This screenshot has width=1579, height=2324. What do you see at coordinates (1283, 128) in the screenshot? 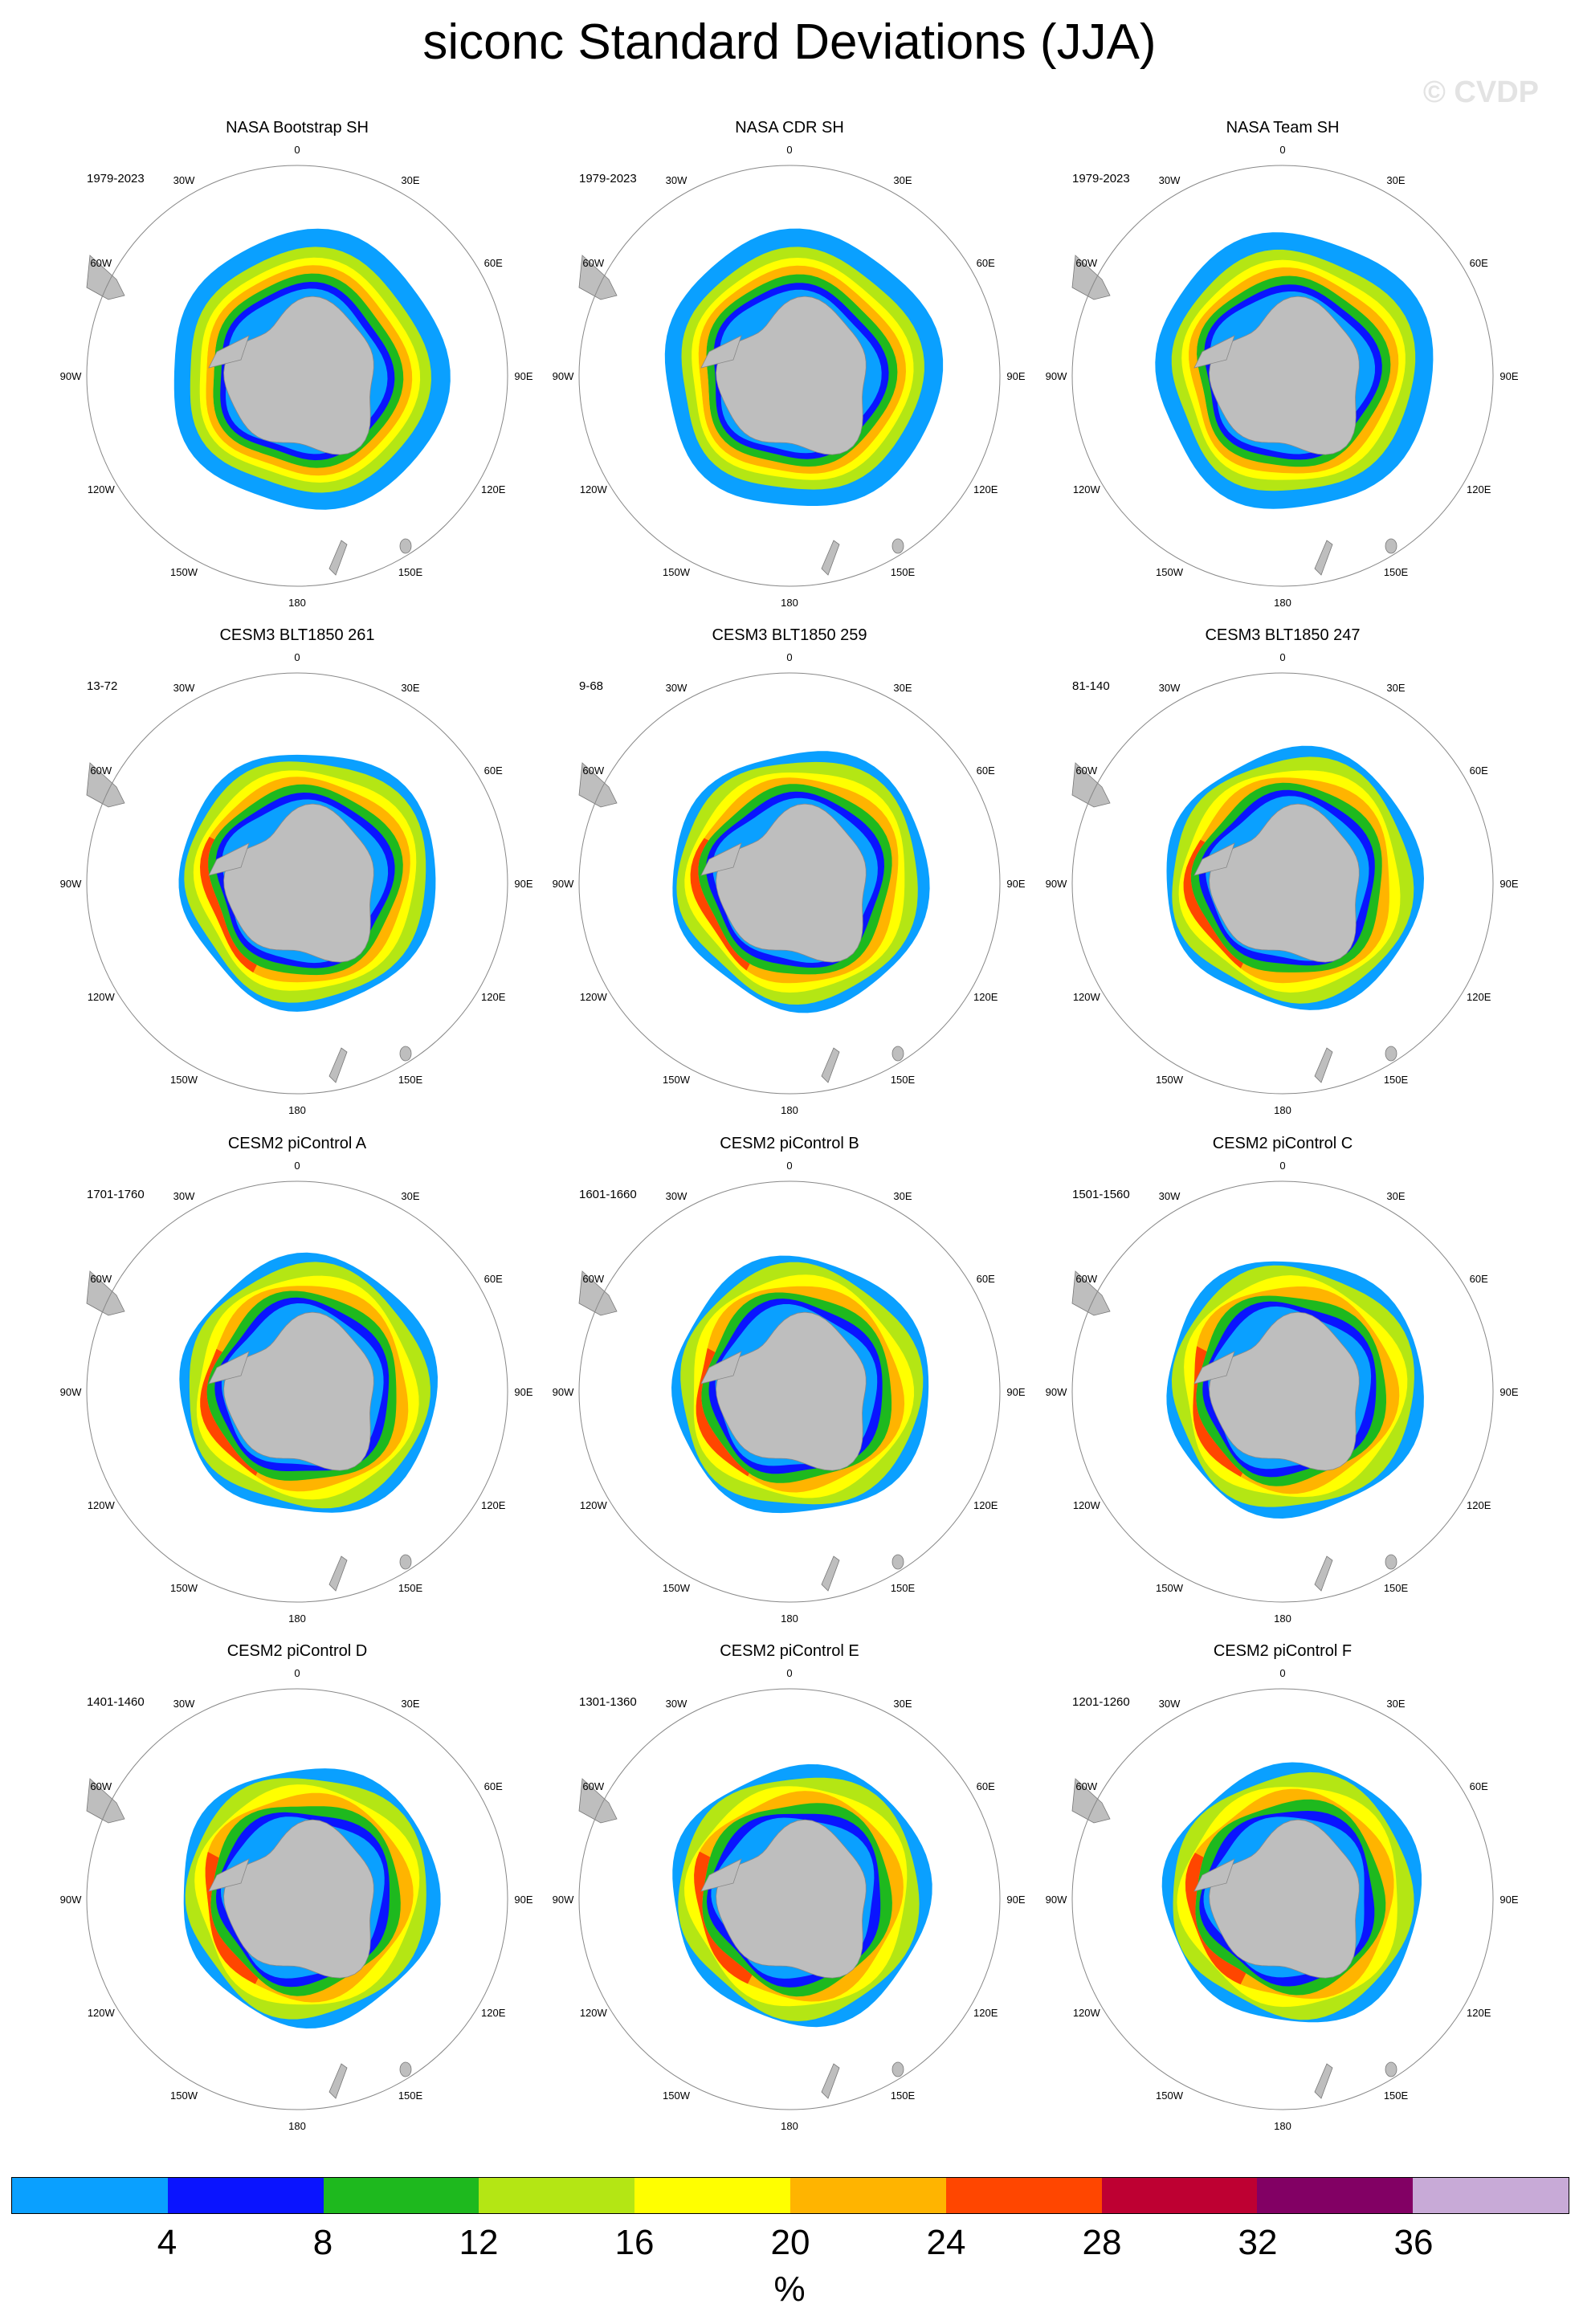
I see `panel-title: NASA Team SH` at bounding box center [1283, 128].